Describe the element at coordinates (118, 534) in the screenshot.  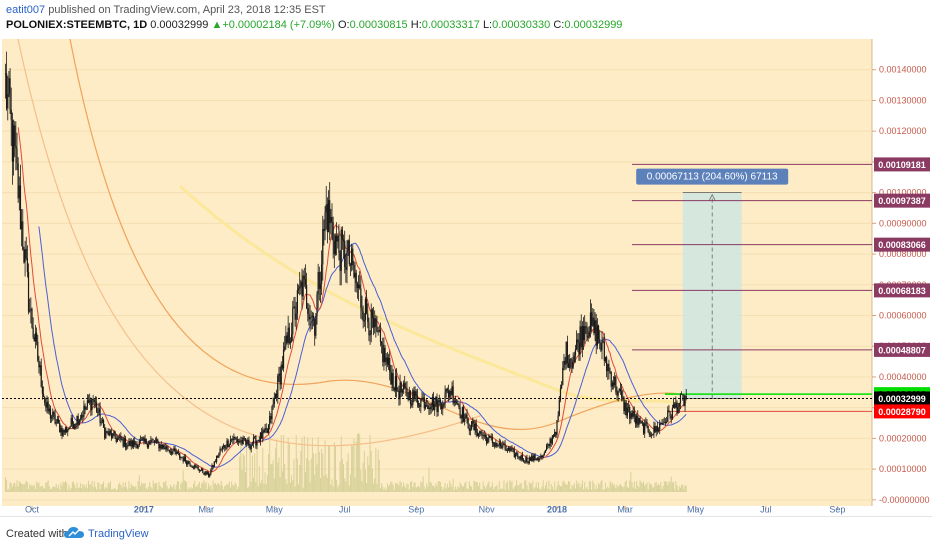
I see `tradingview-brand-link: TradingView` at that location.